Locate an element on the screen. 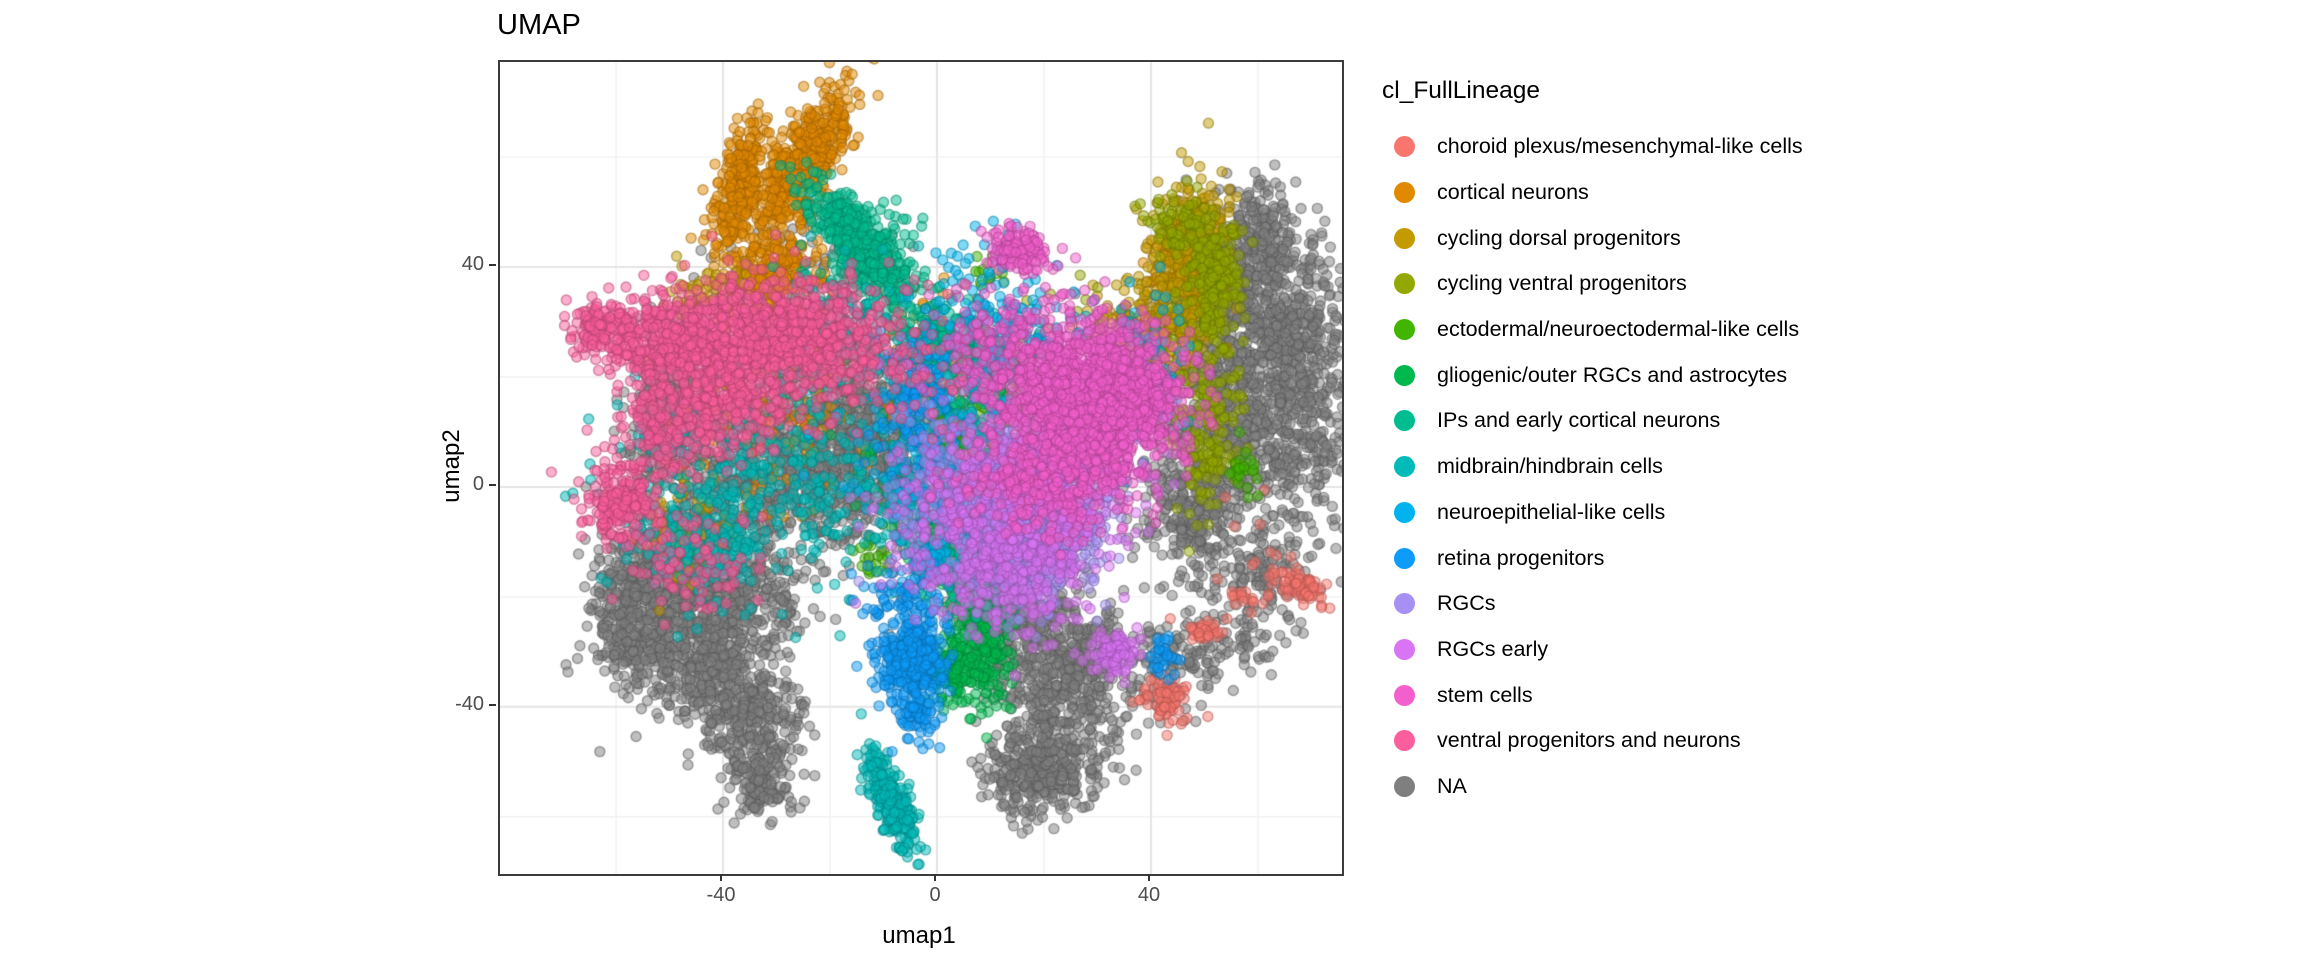 The image size is (2304, 960). legend-item-label: IPs and early cortical neurons is located at coordinates (1579, 420).